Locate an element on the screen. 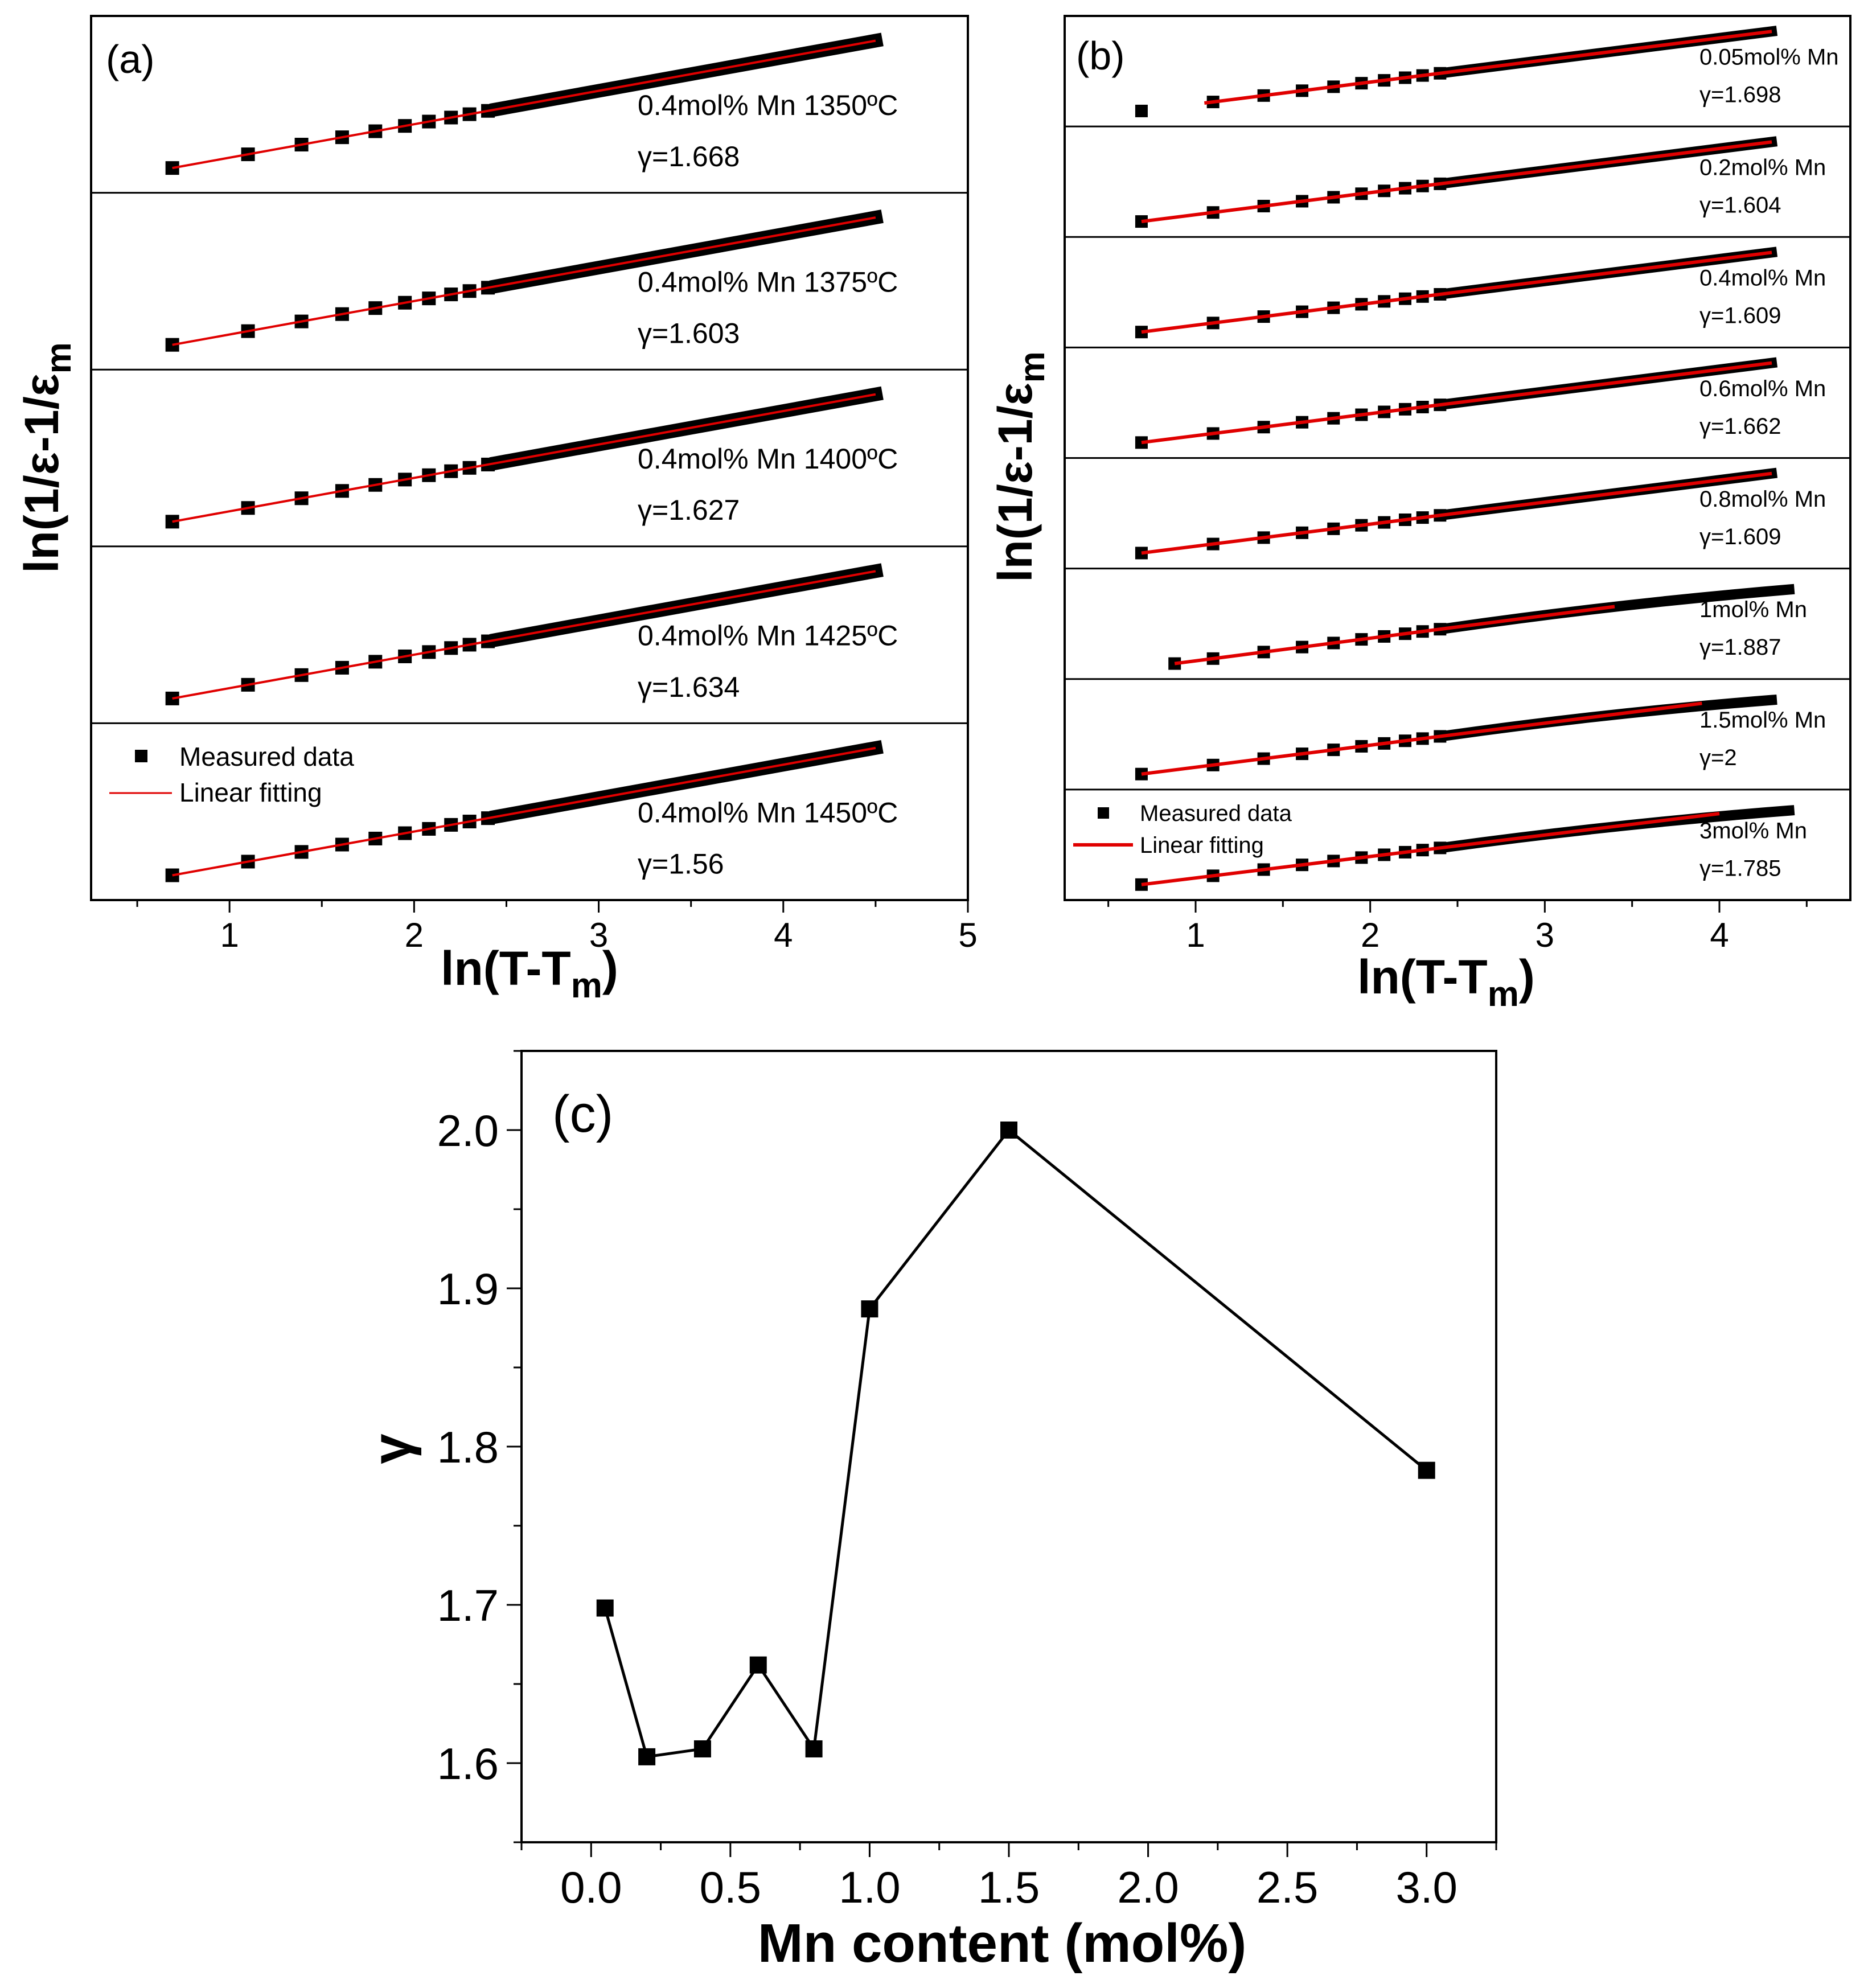  panel-b-label: (b) is located at coordinates (1100, 56).